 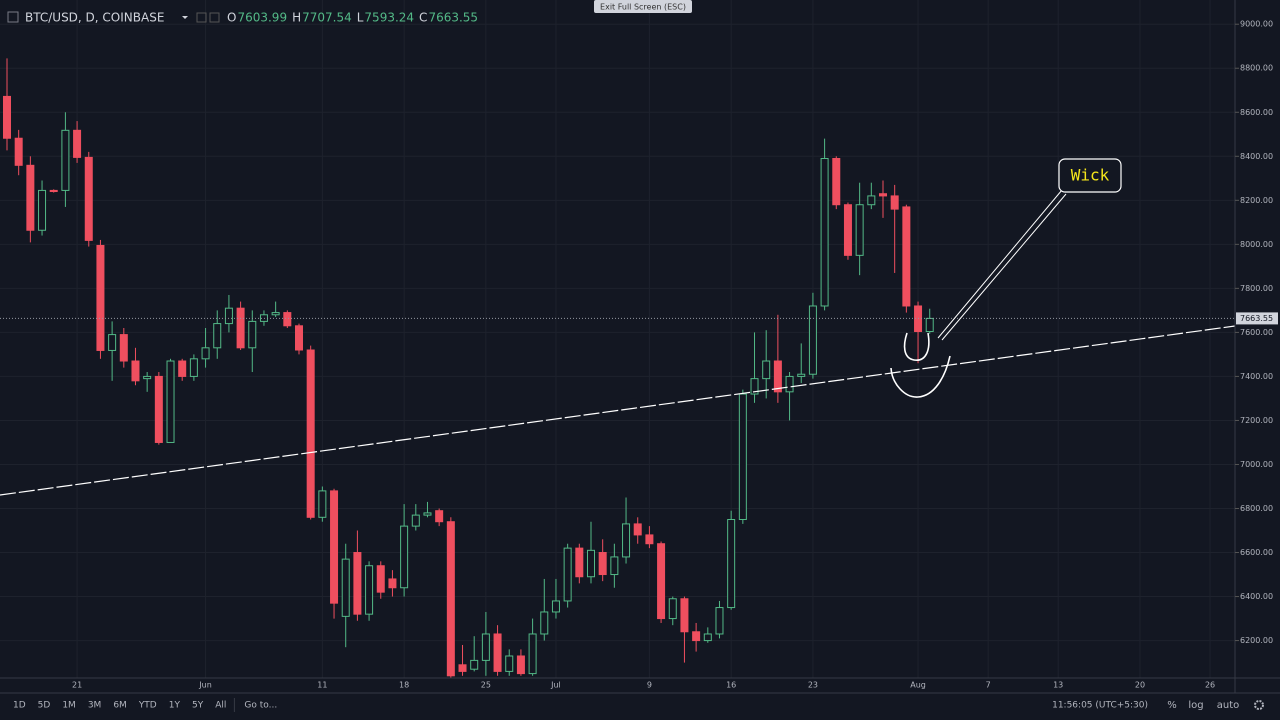 What do you see at coordinates (94, 18) in the screenshot?
I see `symbol: BTC/USD, D, COINBASE` at bounding box center [94, 18].